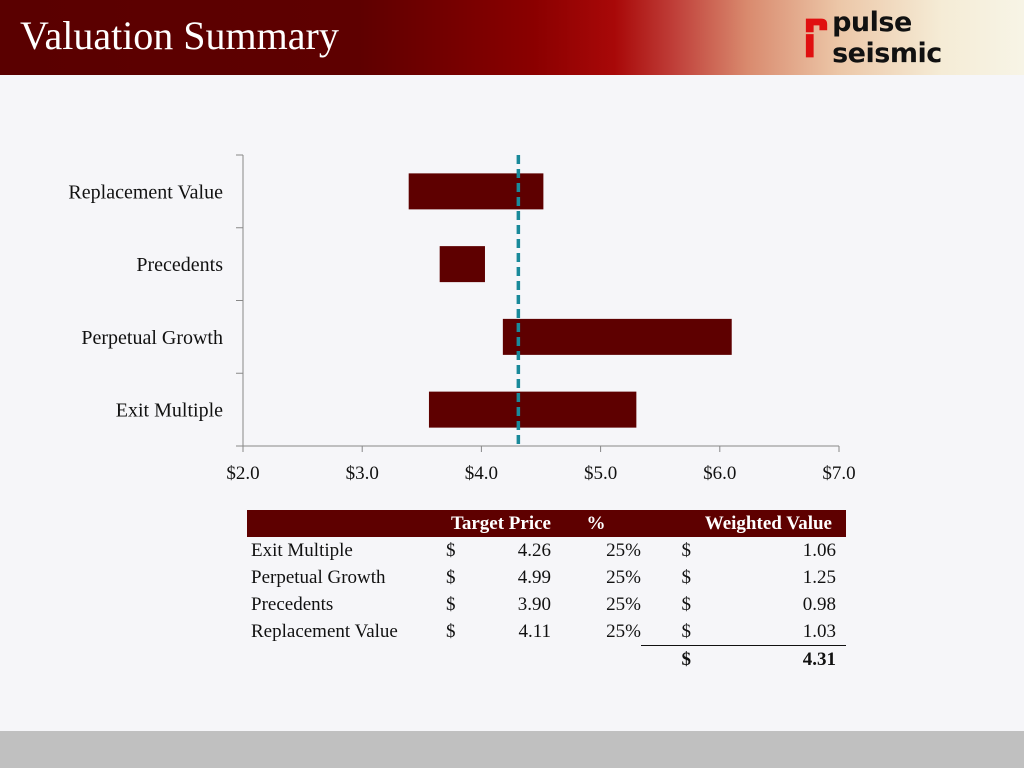  I want to click on x-tick-labels: $2.0 $3.0 $4.0 $5.0 $6.0 $7.0, so click(540, 473).